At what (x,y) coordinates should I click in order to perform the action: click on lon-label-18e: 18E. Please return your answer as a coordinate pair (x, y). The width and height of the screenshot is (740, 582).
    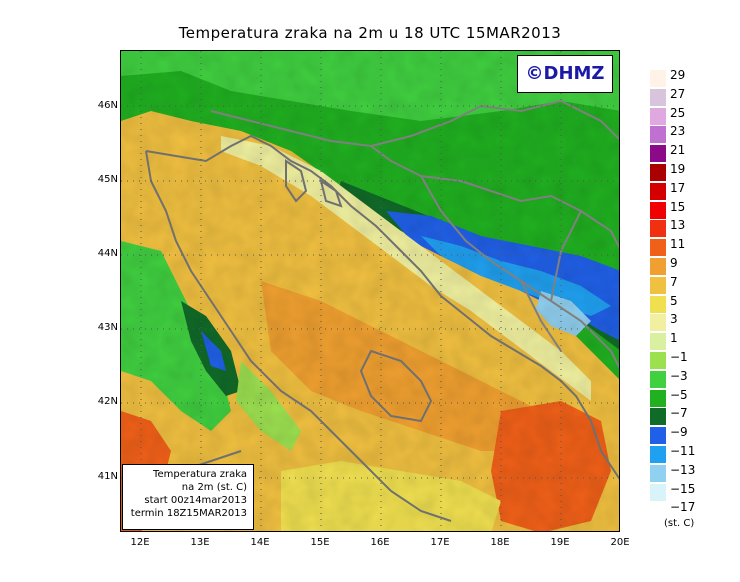
    Looking at the image, I should click on (500, 542).